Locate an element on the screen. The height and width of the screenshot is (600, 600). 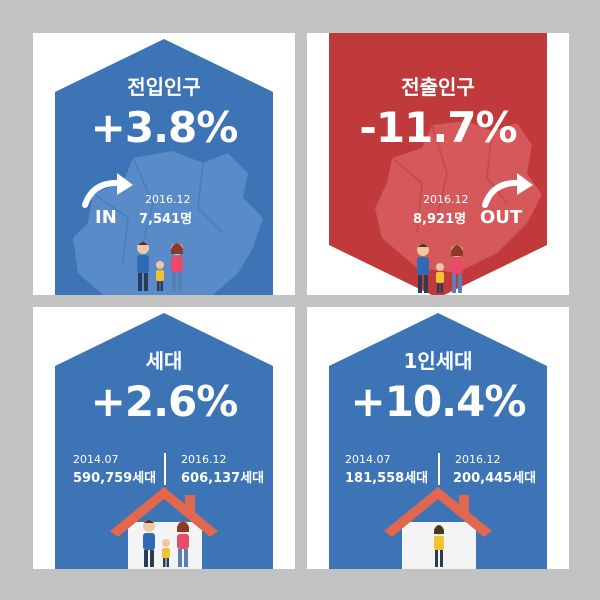
out-label: OUT is located at coordinates (501, 217).